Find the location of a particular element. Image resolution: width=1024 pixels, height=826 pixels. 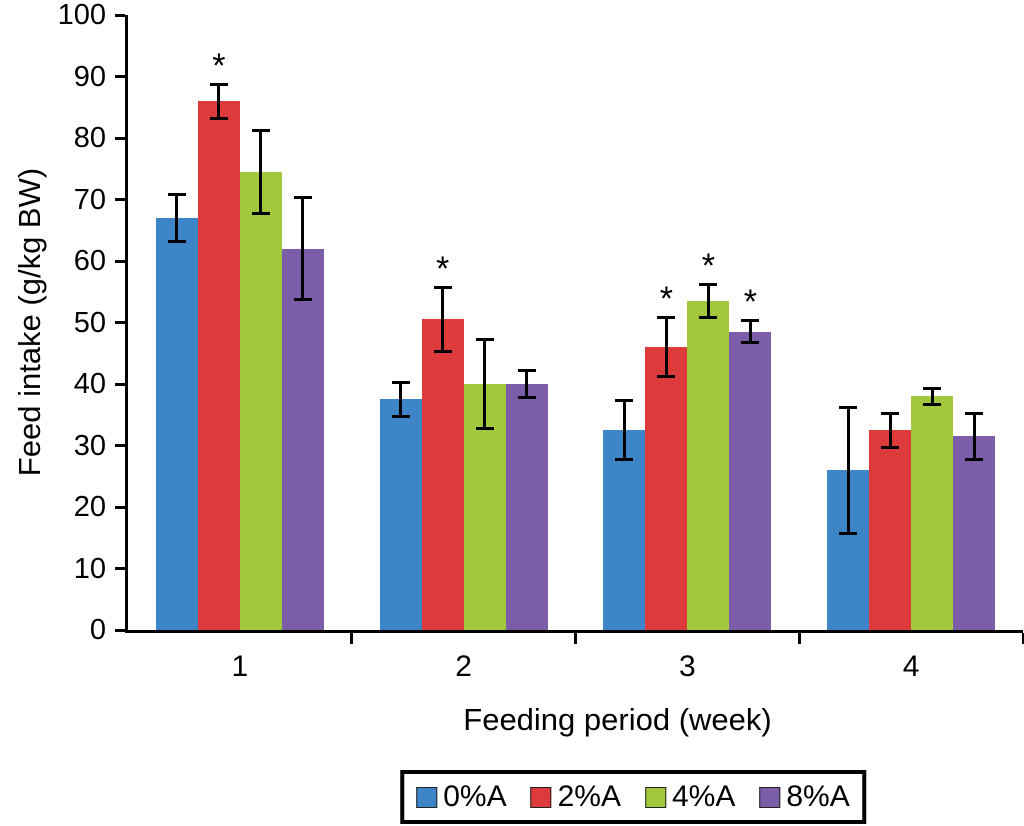

y-axis-tick-label: 50 is located at coordinates (89, 322).